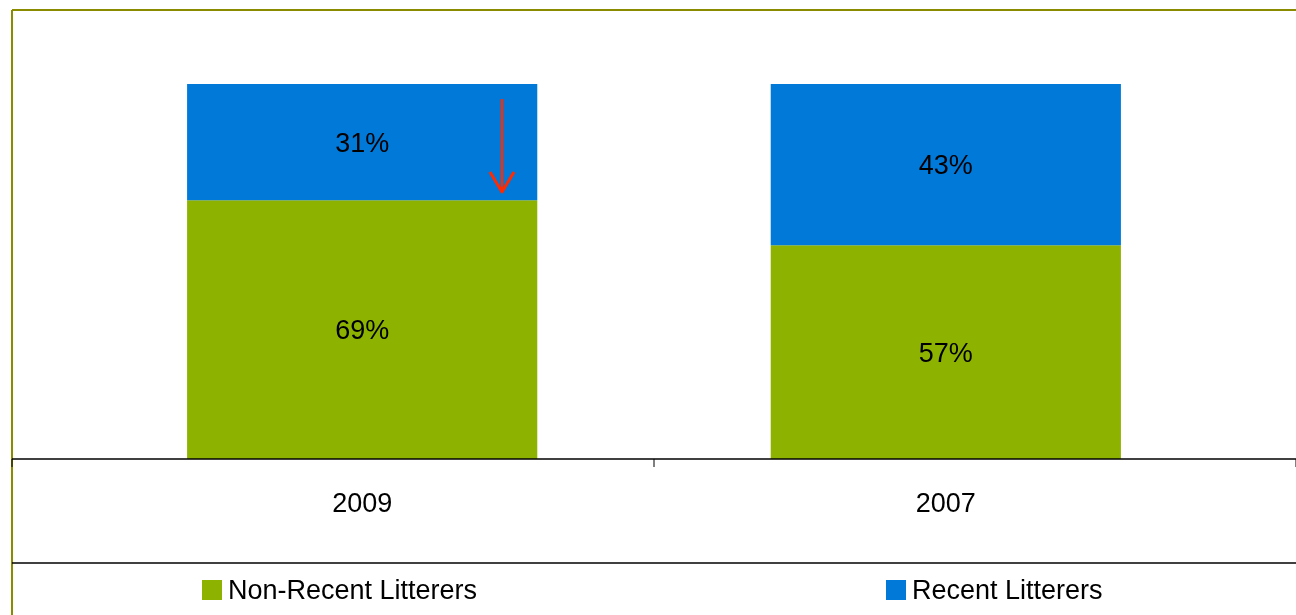  Describe the element at coordinates (1007, 590) in the screenshot. I see `legend-label: Recent Litterers` at that location.